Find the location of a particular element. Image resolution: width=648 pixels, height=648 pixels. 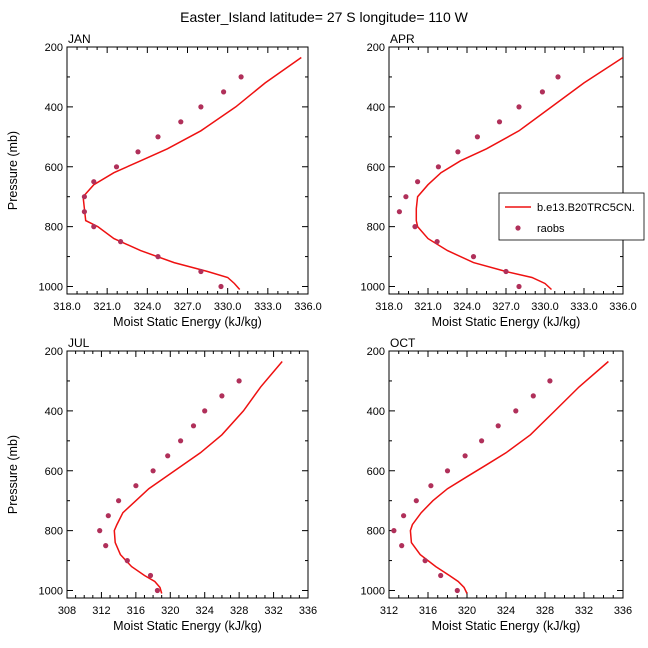

x-tick-label: 330.0 is located at coordinates (545, 307).